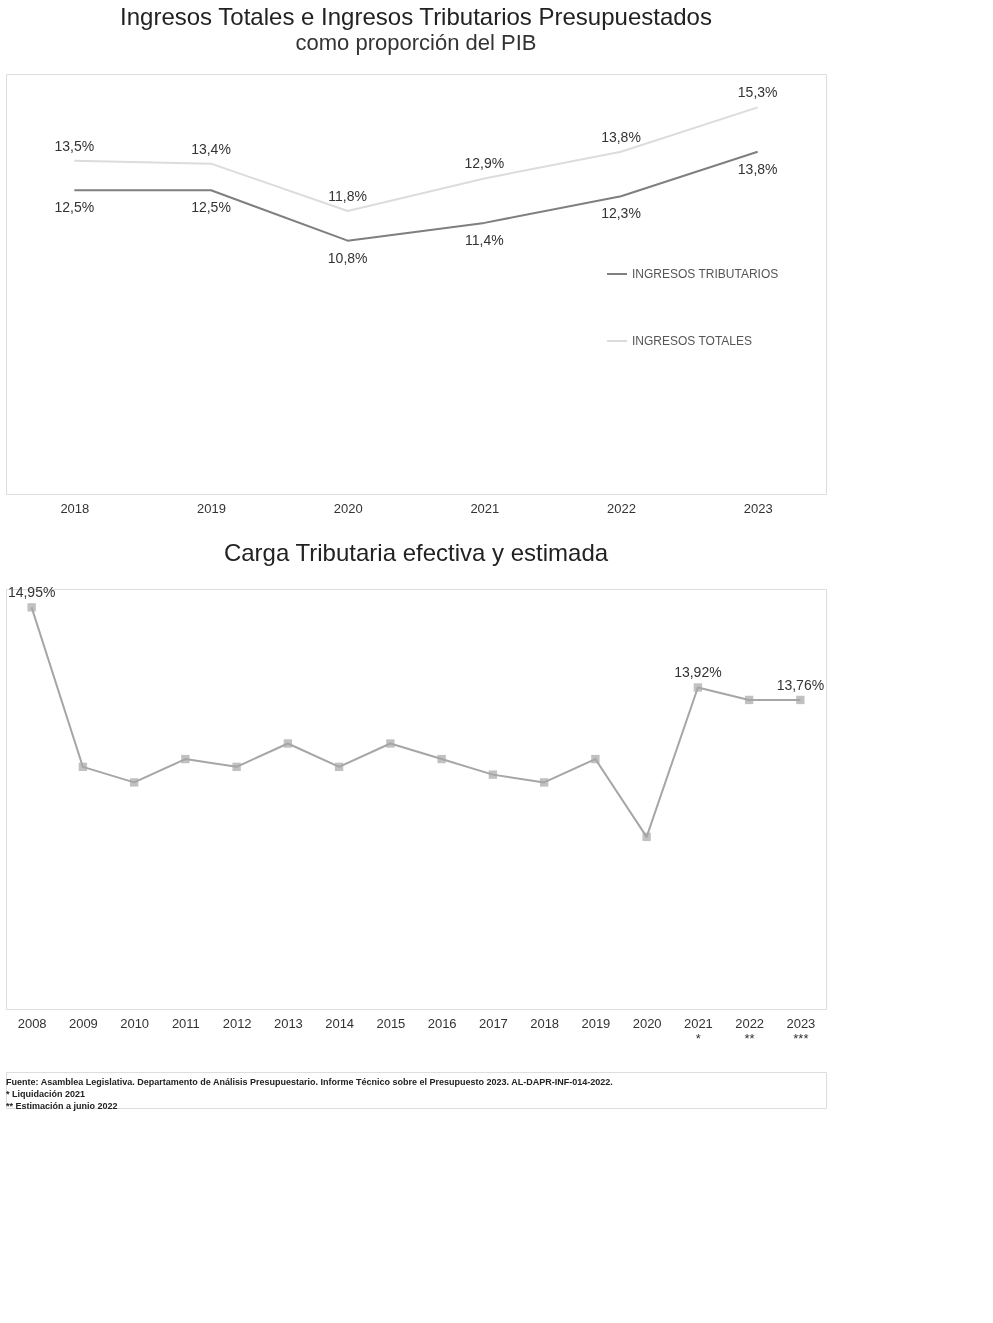 Image resolution: width=993 pixels, height=1323 pixels. Describe the element at coordinates (484, 239) in the screenshot. I see `data-label: 11,4%` at that location.